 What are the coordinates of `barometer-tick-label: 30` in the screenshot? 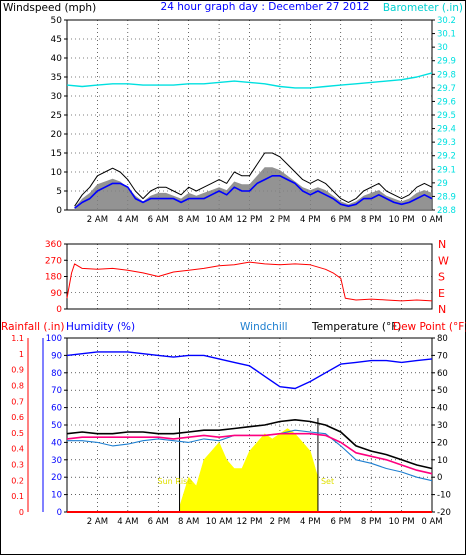 It's located at (442, 48).